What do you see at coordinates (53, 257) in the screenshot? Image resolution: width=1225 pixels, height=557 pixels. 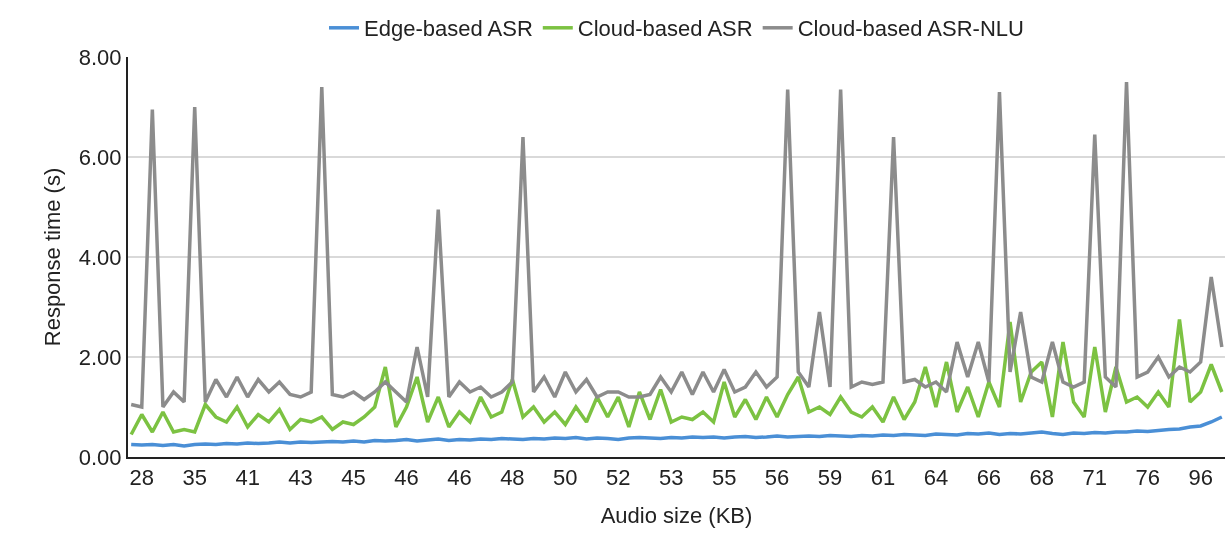 I see `y-axis-title: Response time (s)` at bounding box center [53, 257].